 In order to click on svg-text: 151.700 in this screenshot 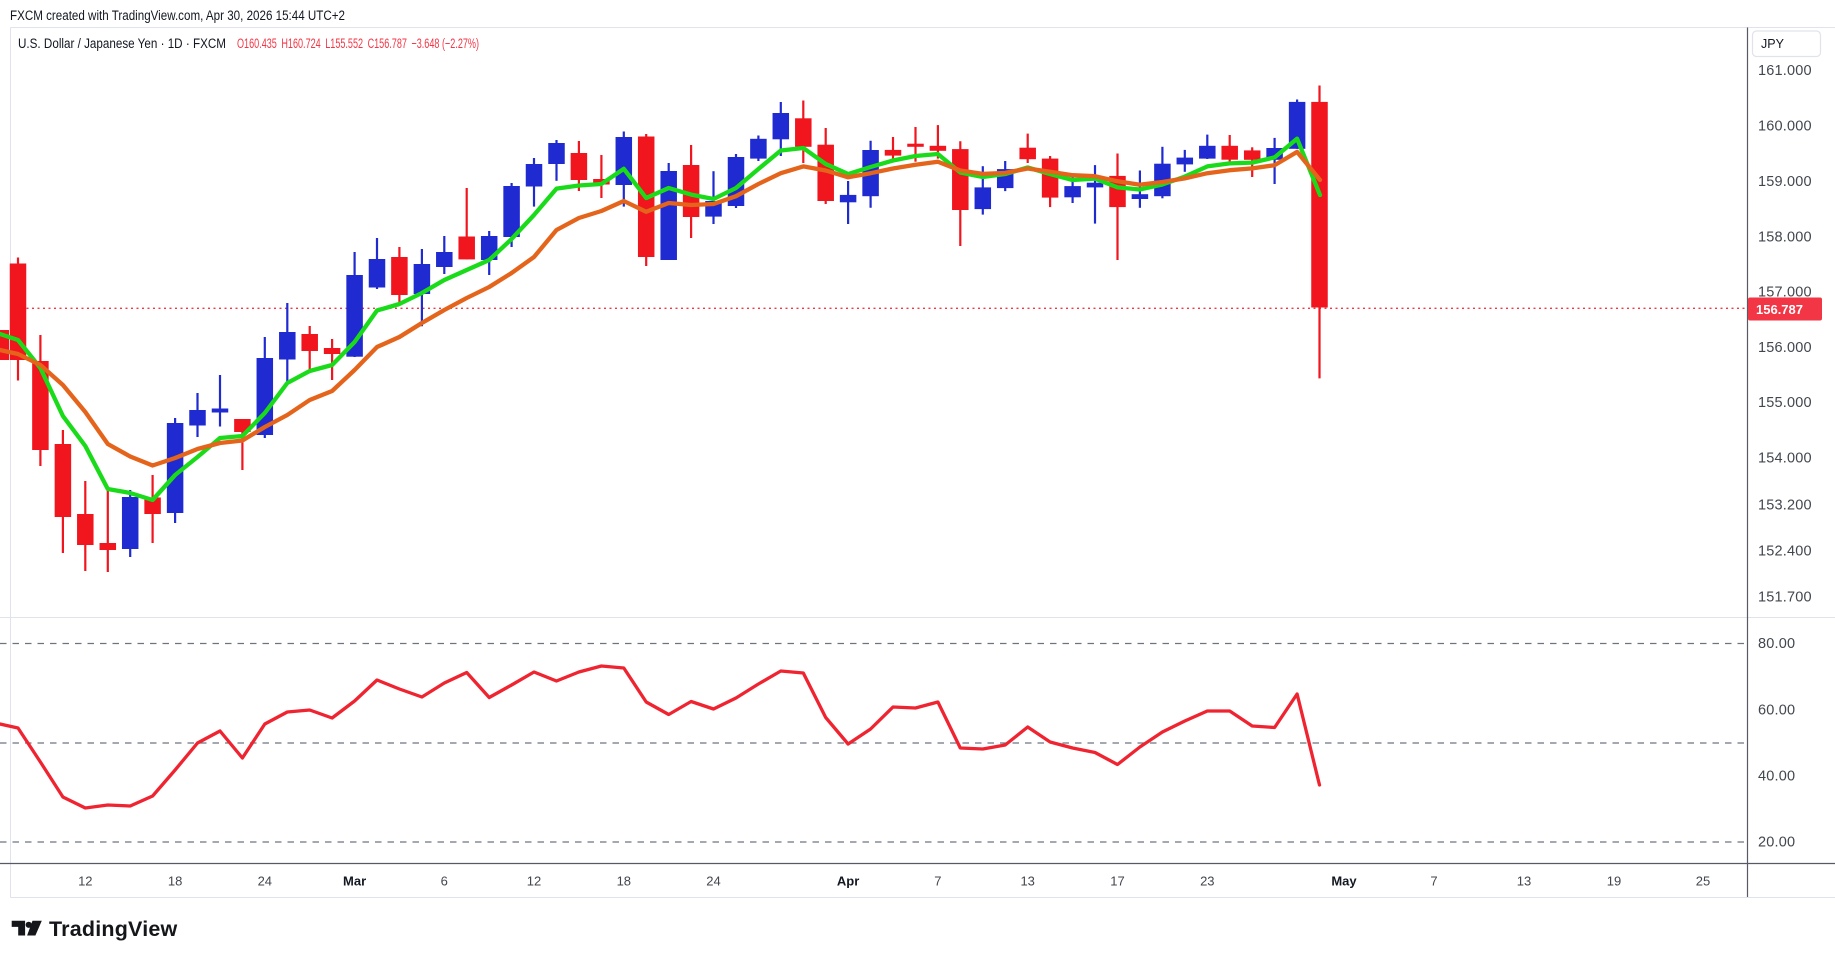, I will do `click(1785, 598)`.